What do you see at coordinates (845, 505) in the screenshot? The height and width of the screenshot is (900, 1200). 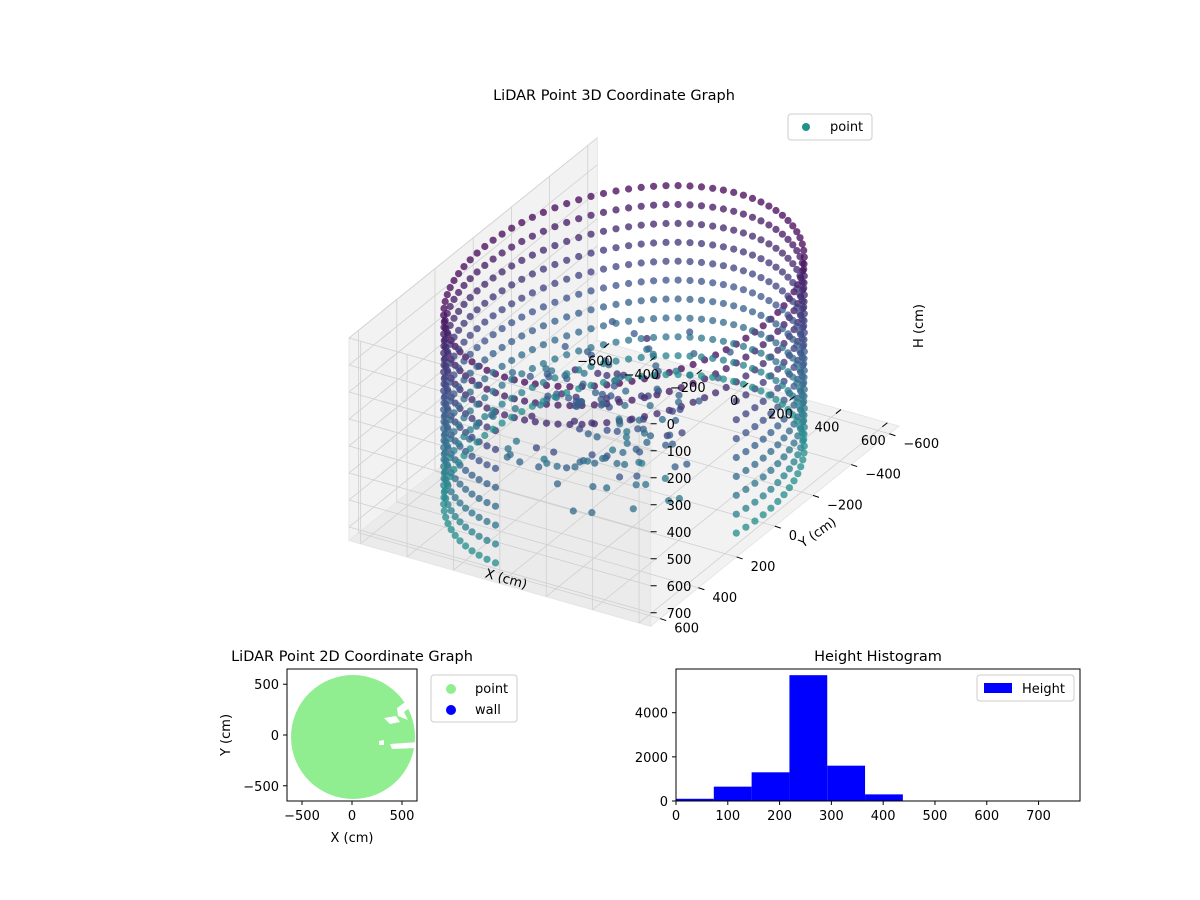 I see `scatter3d-y-tick-label: −200` at bounding box center [845, 505].